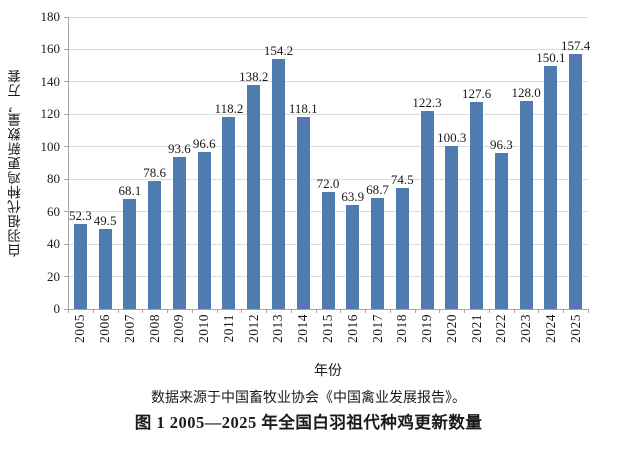 Image resolution: width=617 pixels, height=450 pixels. What do you see at coordinates (228, 328) in the screenshot?
I see `x-tick-label: 2011` at bounding box center [228, 328].